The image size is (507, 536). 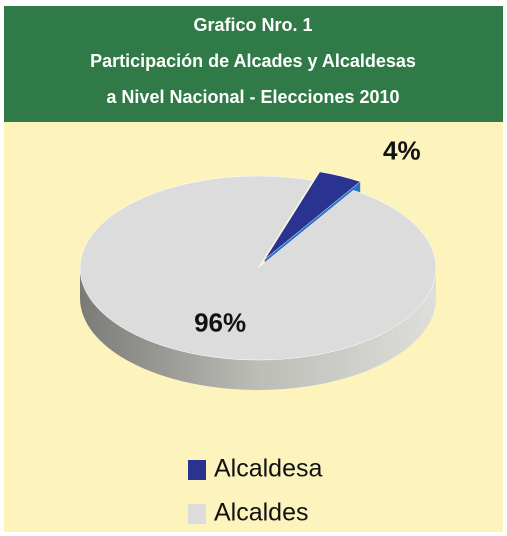 I want to click on chart-title: a Nivel Nacional - Elecciones 2010, so click(x=252, y=97).